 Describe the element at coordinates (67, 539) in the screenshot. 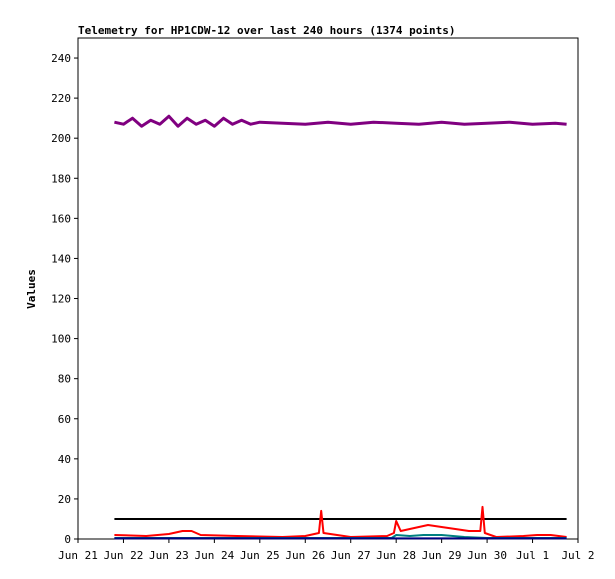

I see `y-tick-label: 0` at that location.